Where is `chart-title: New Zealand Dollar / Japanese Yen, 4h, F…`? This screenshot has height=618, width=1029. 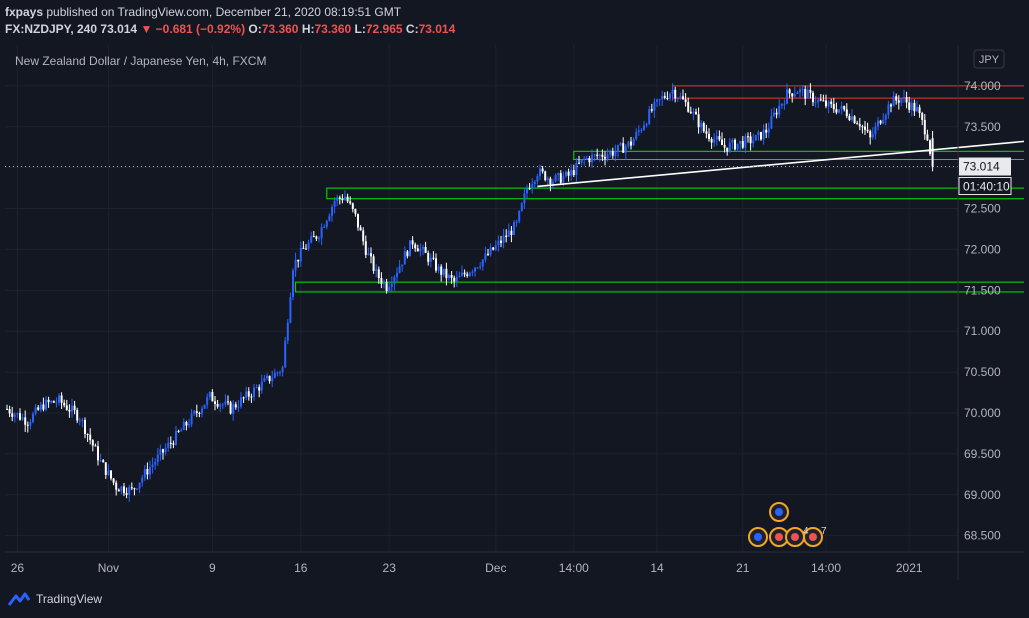
chart-title: New Zealand Dollar / Japanese Yen, 4h, F… is located at coordinates (140, 61).